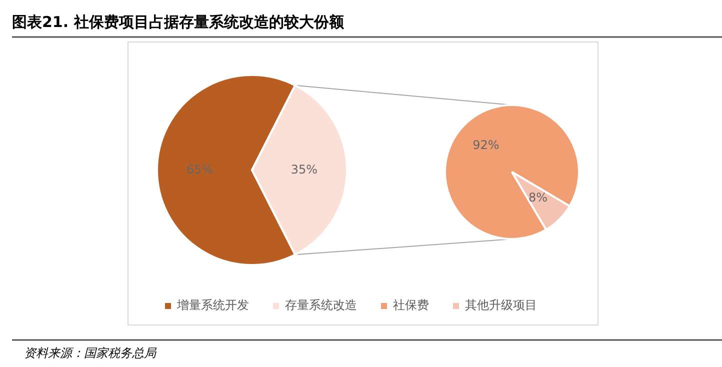 The width and height of the screenshot is (722, 367). I want to click on legend-label: 社保费, so click(411, 305).